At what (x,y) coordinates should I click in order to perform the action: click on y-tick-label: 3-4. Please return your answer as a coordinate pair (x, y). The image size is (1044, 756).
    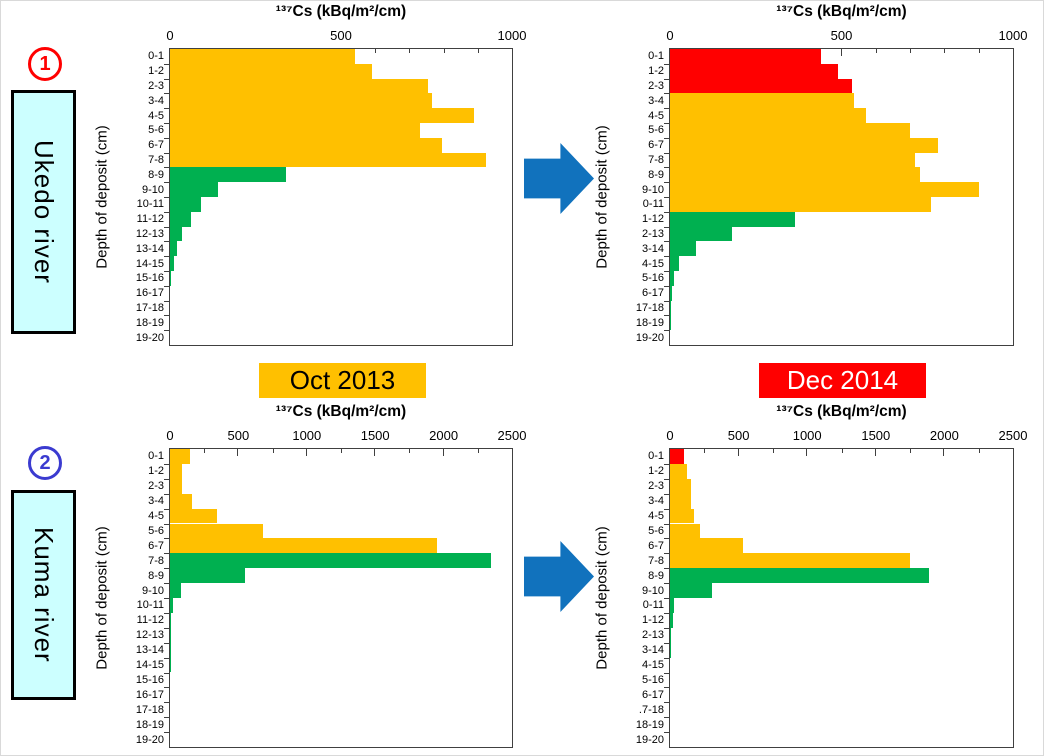
    Looking at the image, I should click on (156, 100).